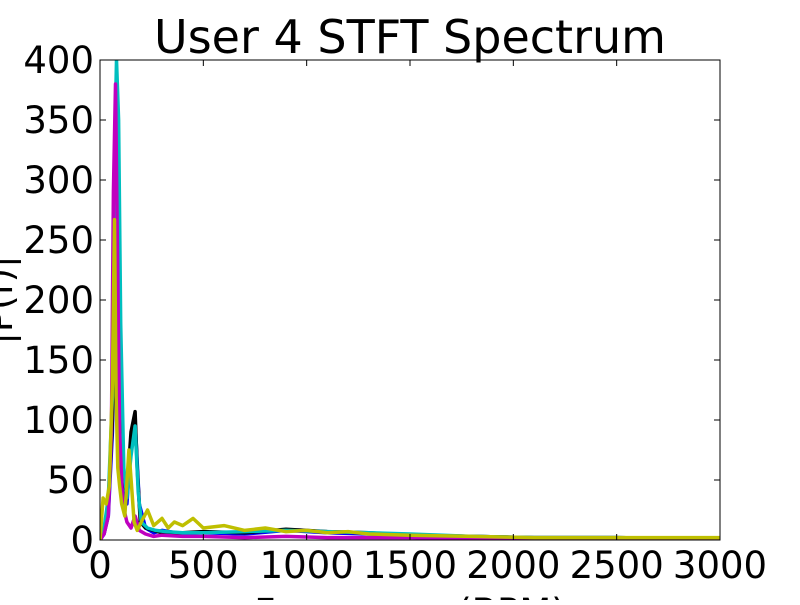  What do you see at coordinates (58, 240) in the screenshot?
I see `y-tick-label: 250` at bounding box center [58, 240].